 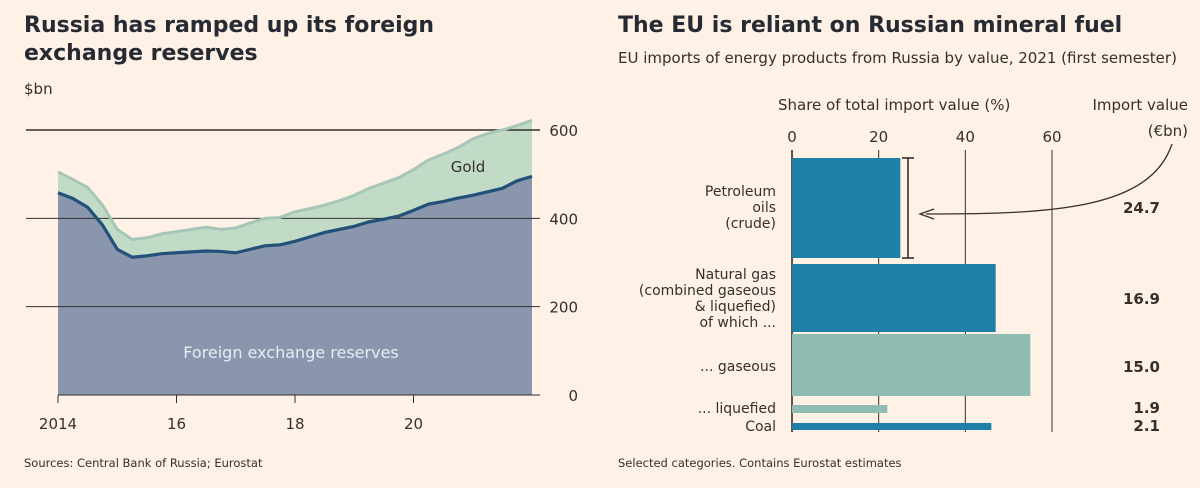 What do you see at coordinates (707, 291) in the screenshot?
I see `category-label: (combined gaseous` at bounding box center [707, 291].